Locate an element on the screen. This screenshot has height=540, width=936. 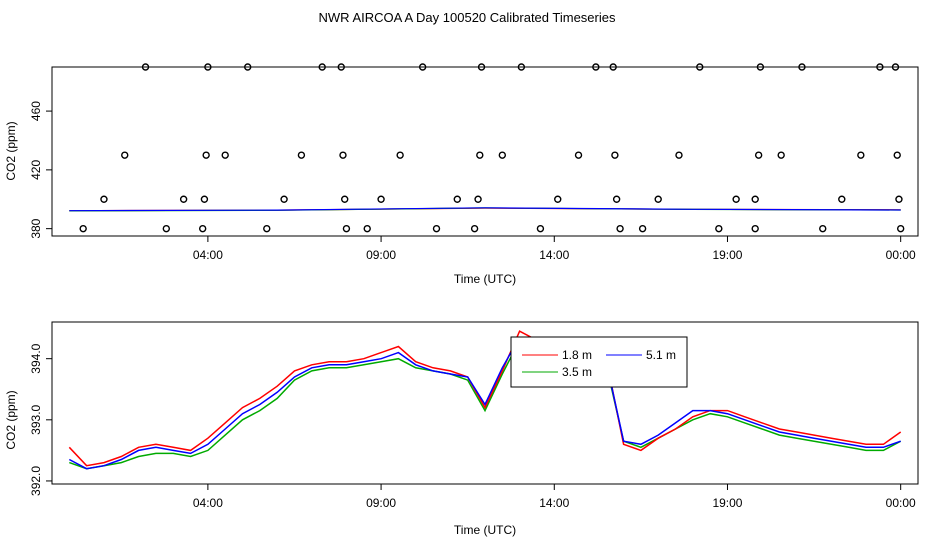
legend: 1.8 m 3.5 m 5.1 m is located at coordinates (599, 362).